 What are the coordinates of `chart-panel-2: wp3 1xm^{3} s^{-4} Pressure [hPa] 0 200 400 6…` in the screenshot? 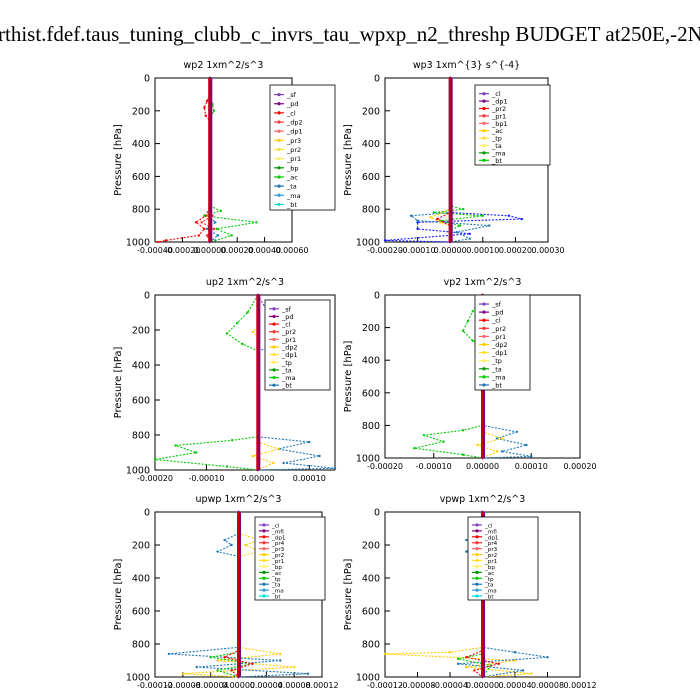 It's located at (454, 157).